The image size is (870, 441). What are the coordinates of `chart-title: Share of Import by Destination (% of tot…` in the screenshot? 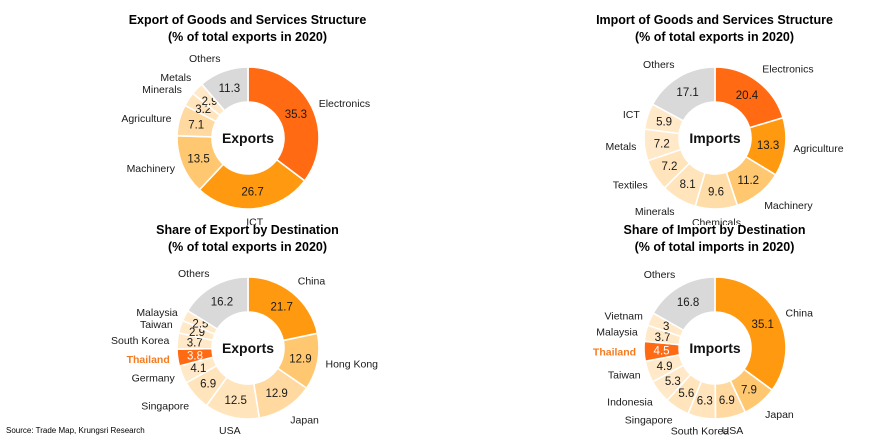 It's located at (683, 239).